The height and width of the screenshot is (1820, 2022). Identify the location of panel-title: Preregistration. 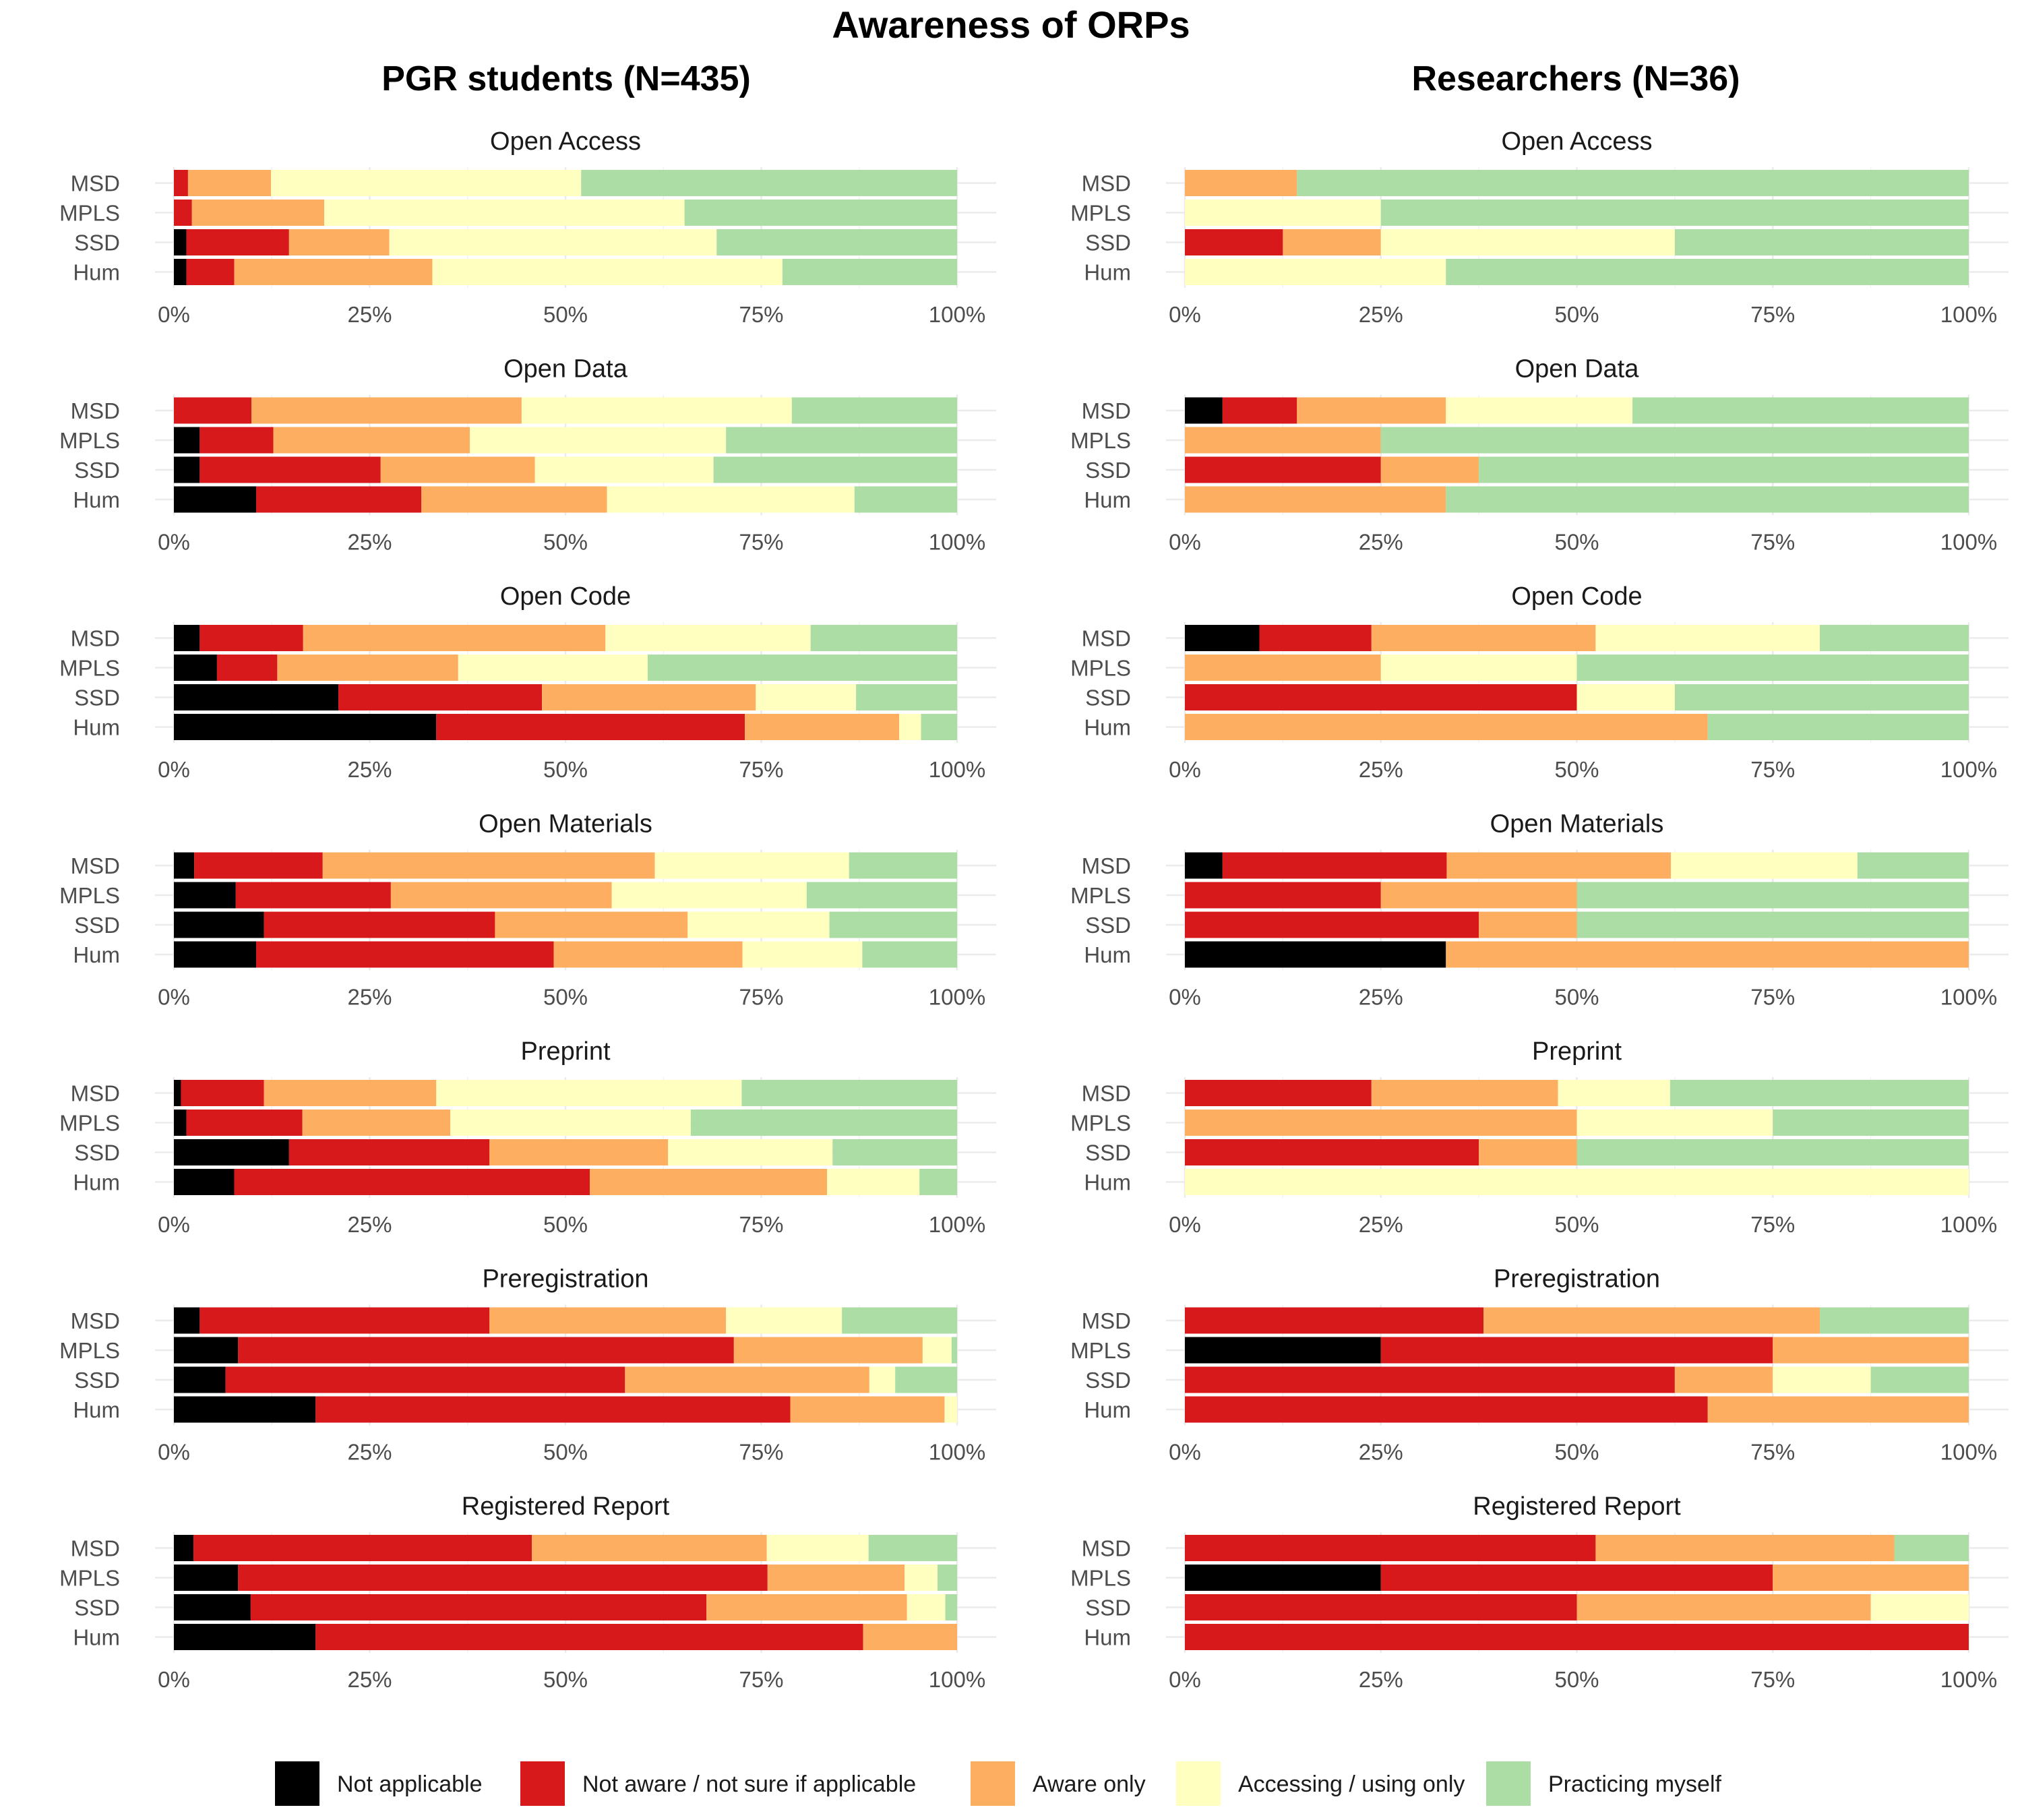
(1577, 1279).